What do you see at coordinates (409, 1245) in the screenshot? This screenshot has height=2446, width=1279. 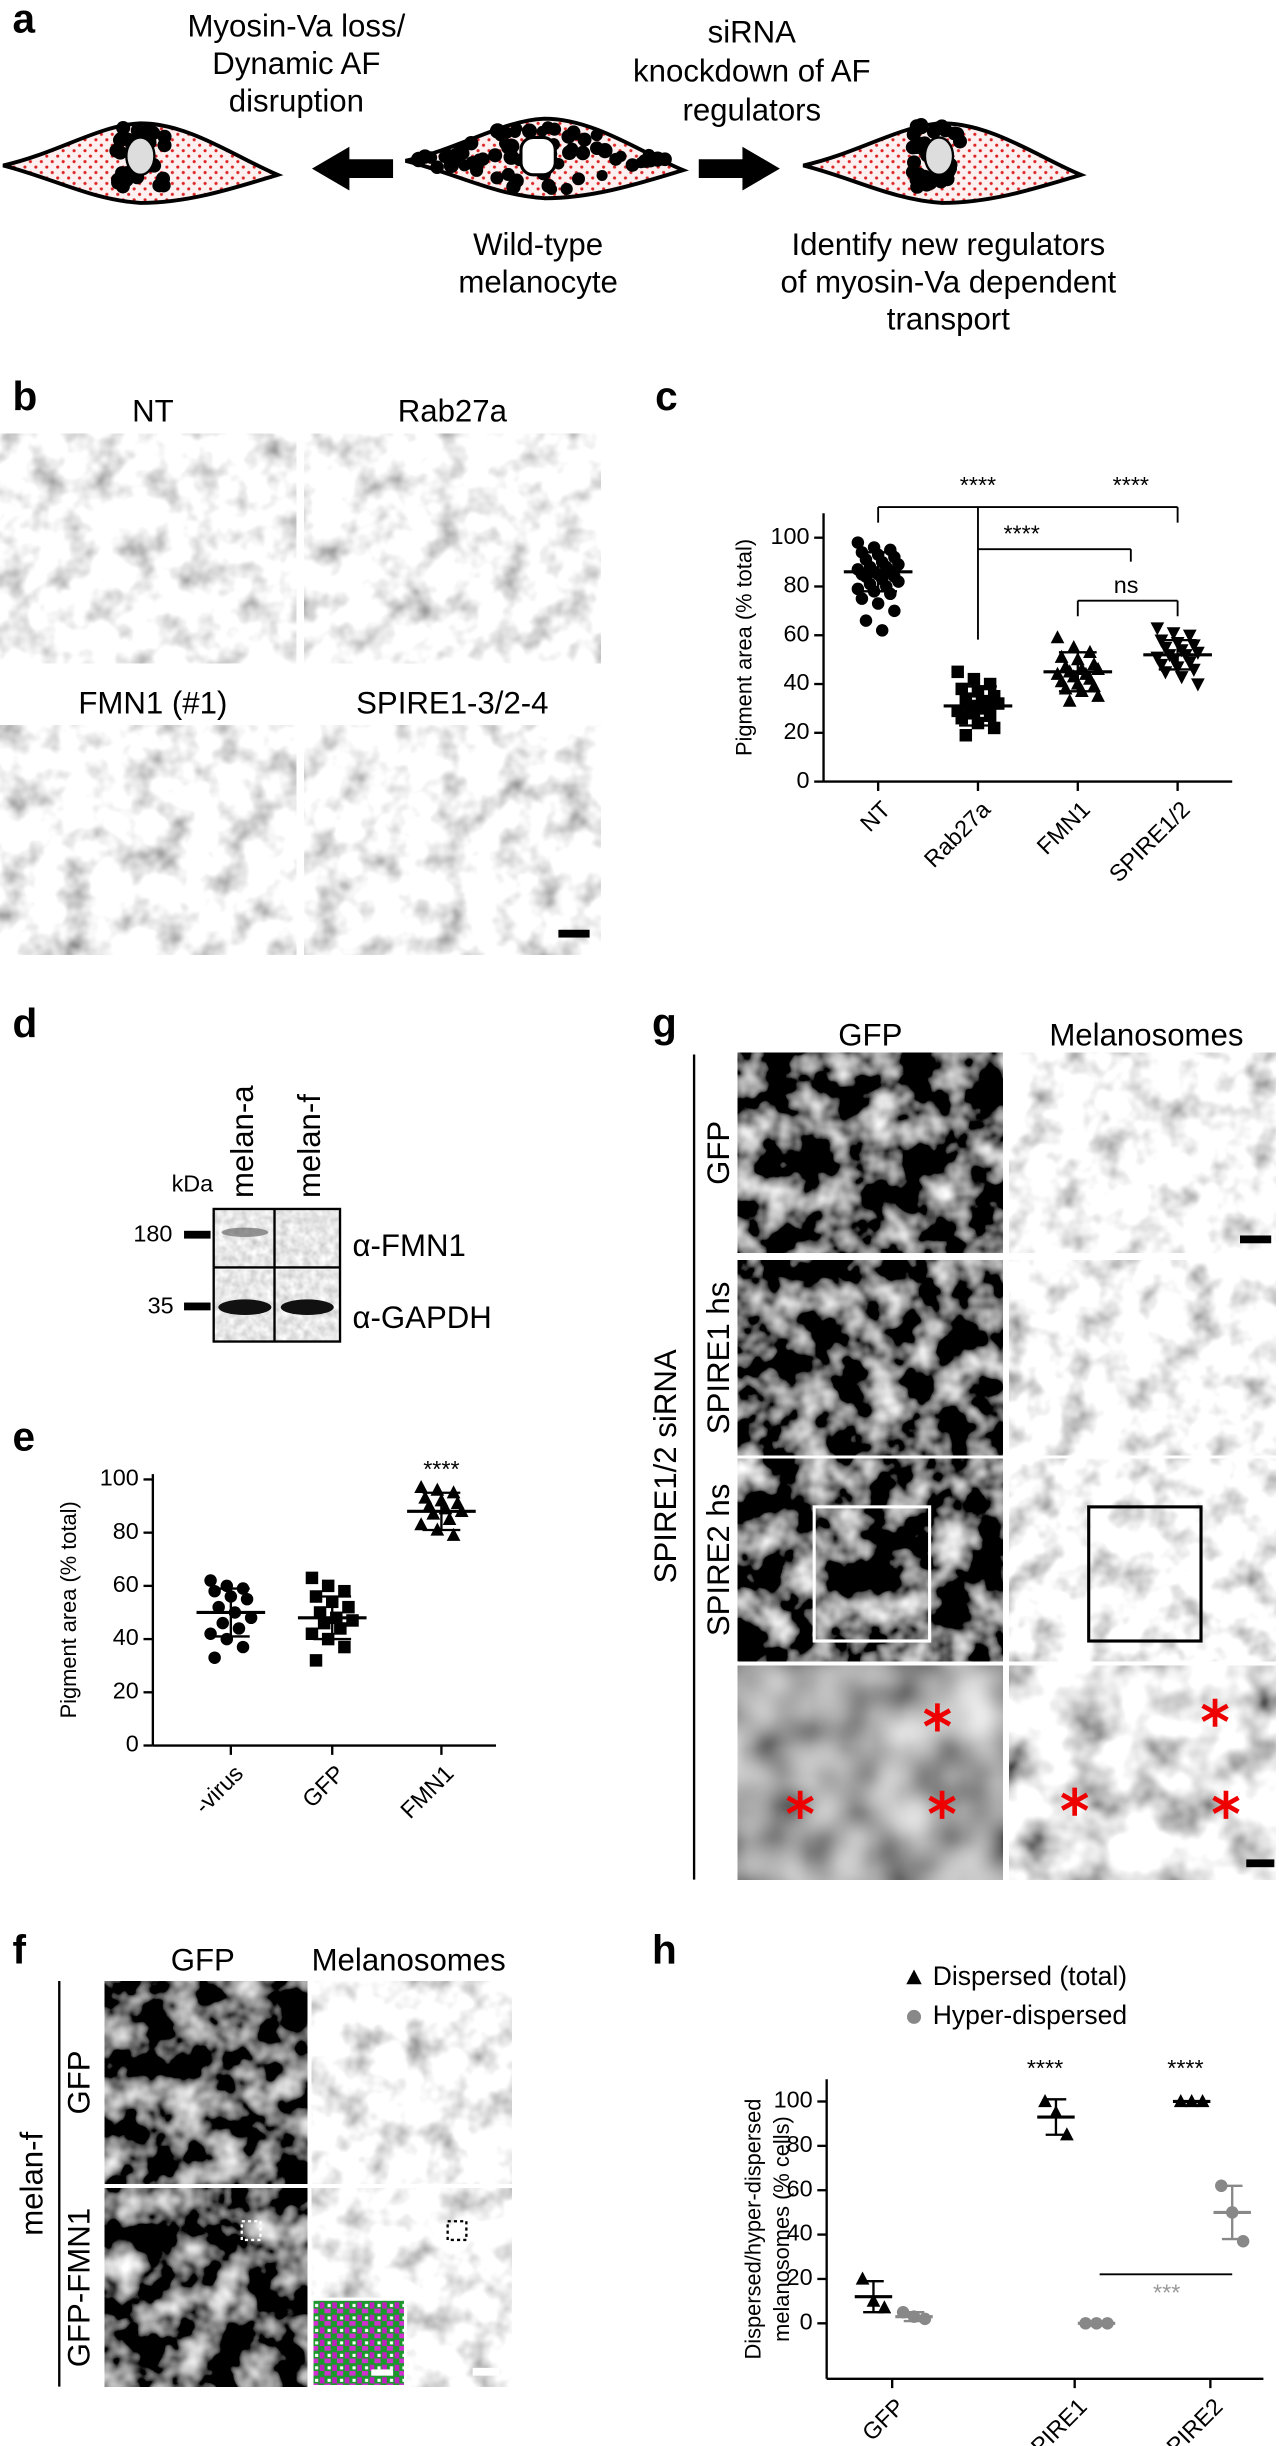 I see `antibody: α-FMN1` at bounding box center [409, 1245].